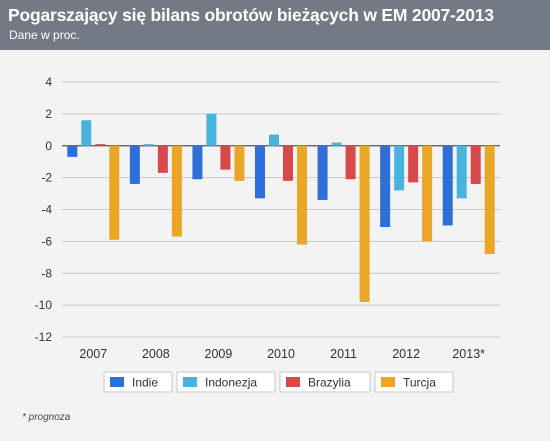 The height and width of the screenshot is (441, 550). I want to click on legend-label: Indonezja, so click(231, 383).